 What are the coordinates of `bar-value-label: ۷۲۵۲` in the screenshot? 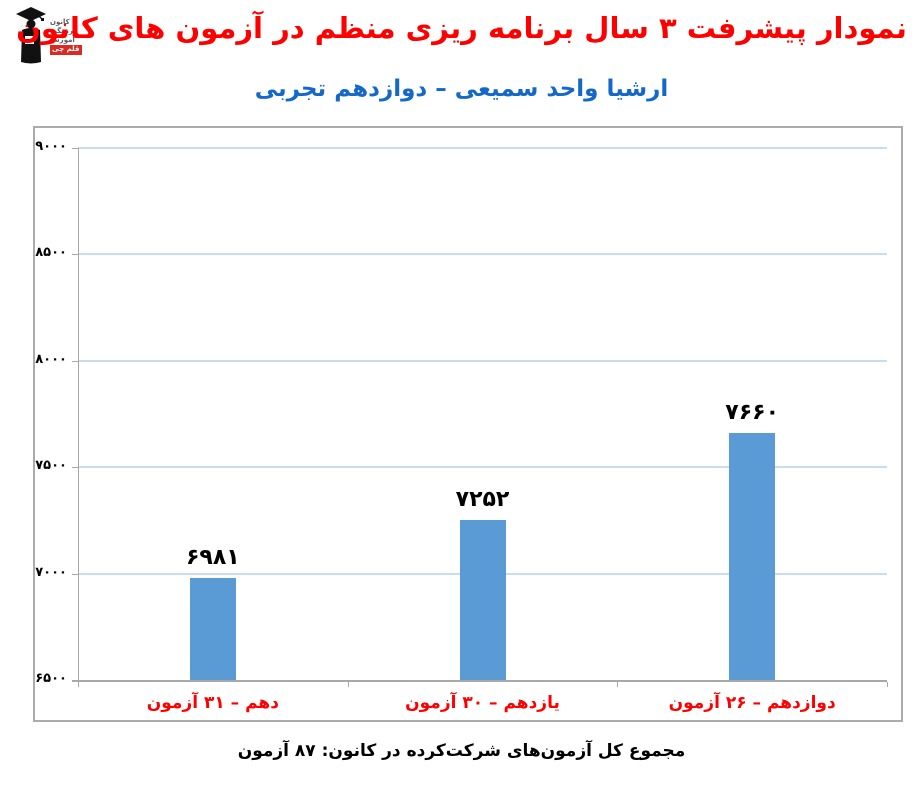 It's located at (482, 499).